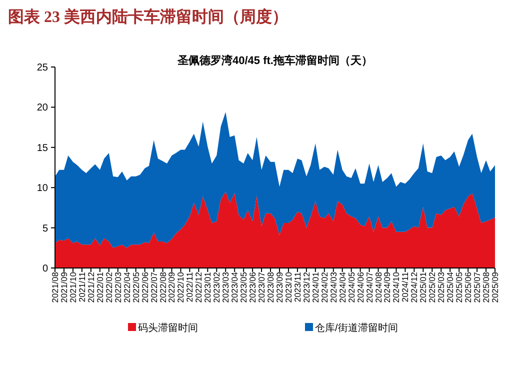  Describe the element at coordinates (207, 287) in the screenshot. I see `x-tick-label: 2023/01` at that location.